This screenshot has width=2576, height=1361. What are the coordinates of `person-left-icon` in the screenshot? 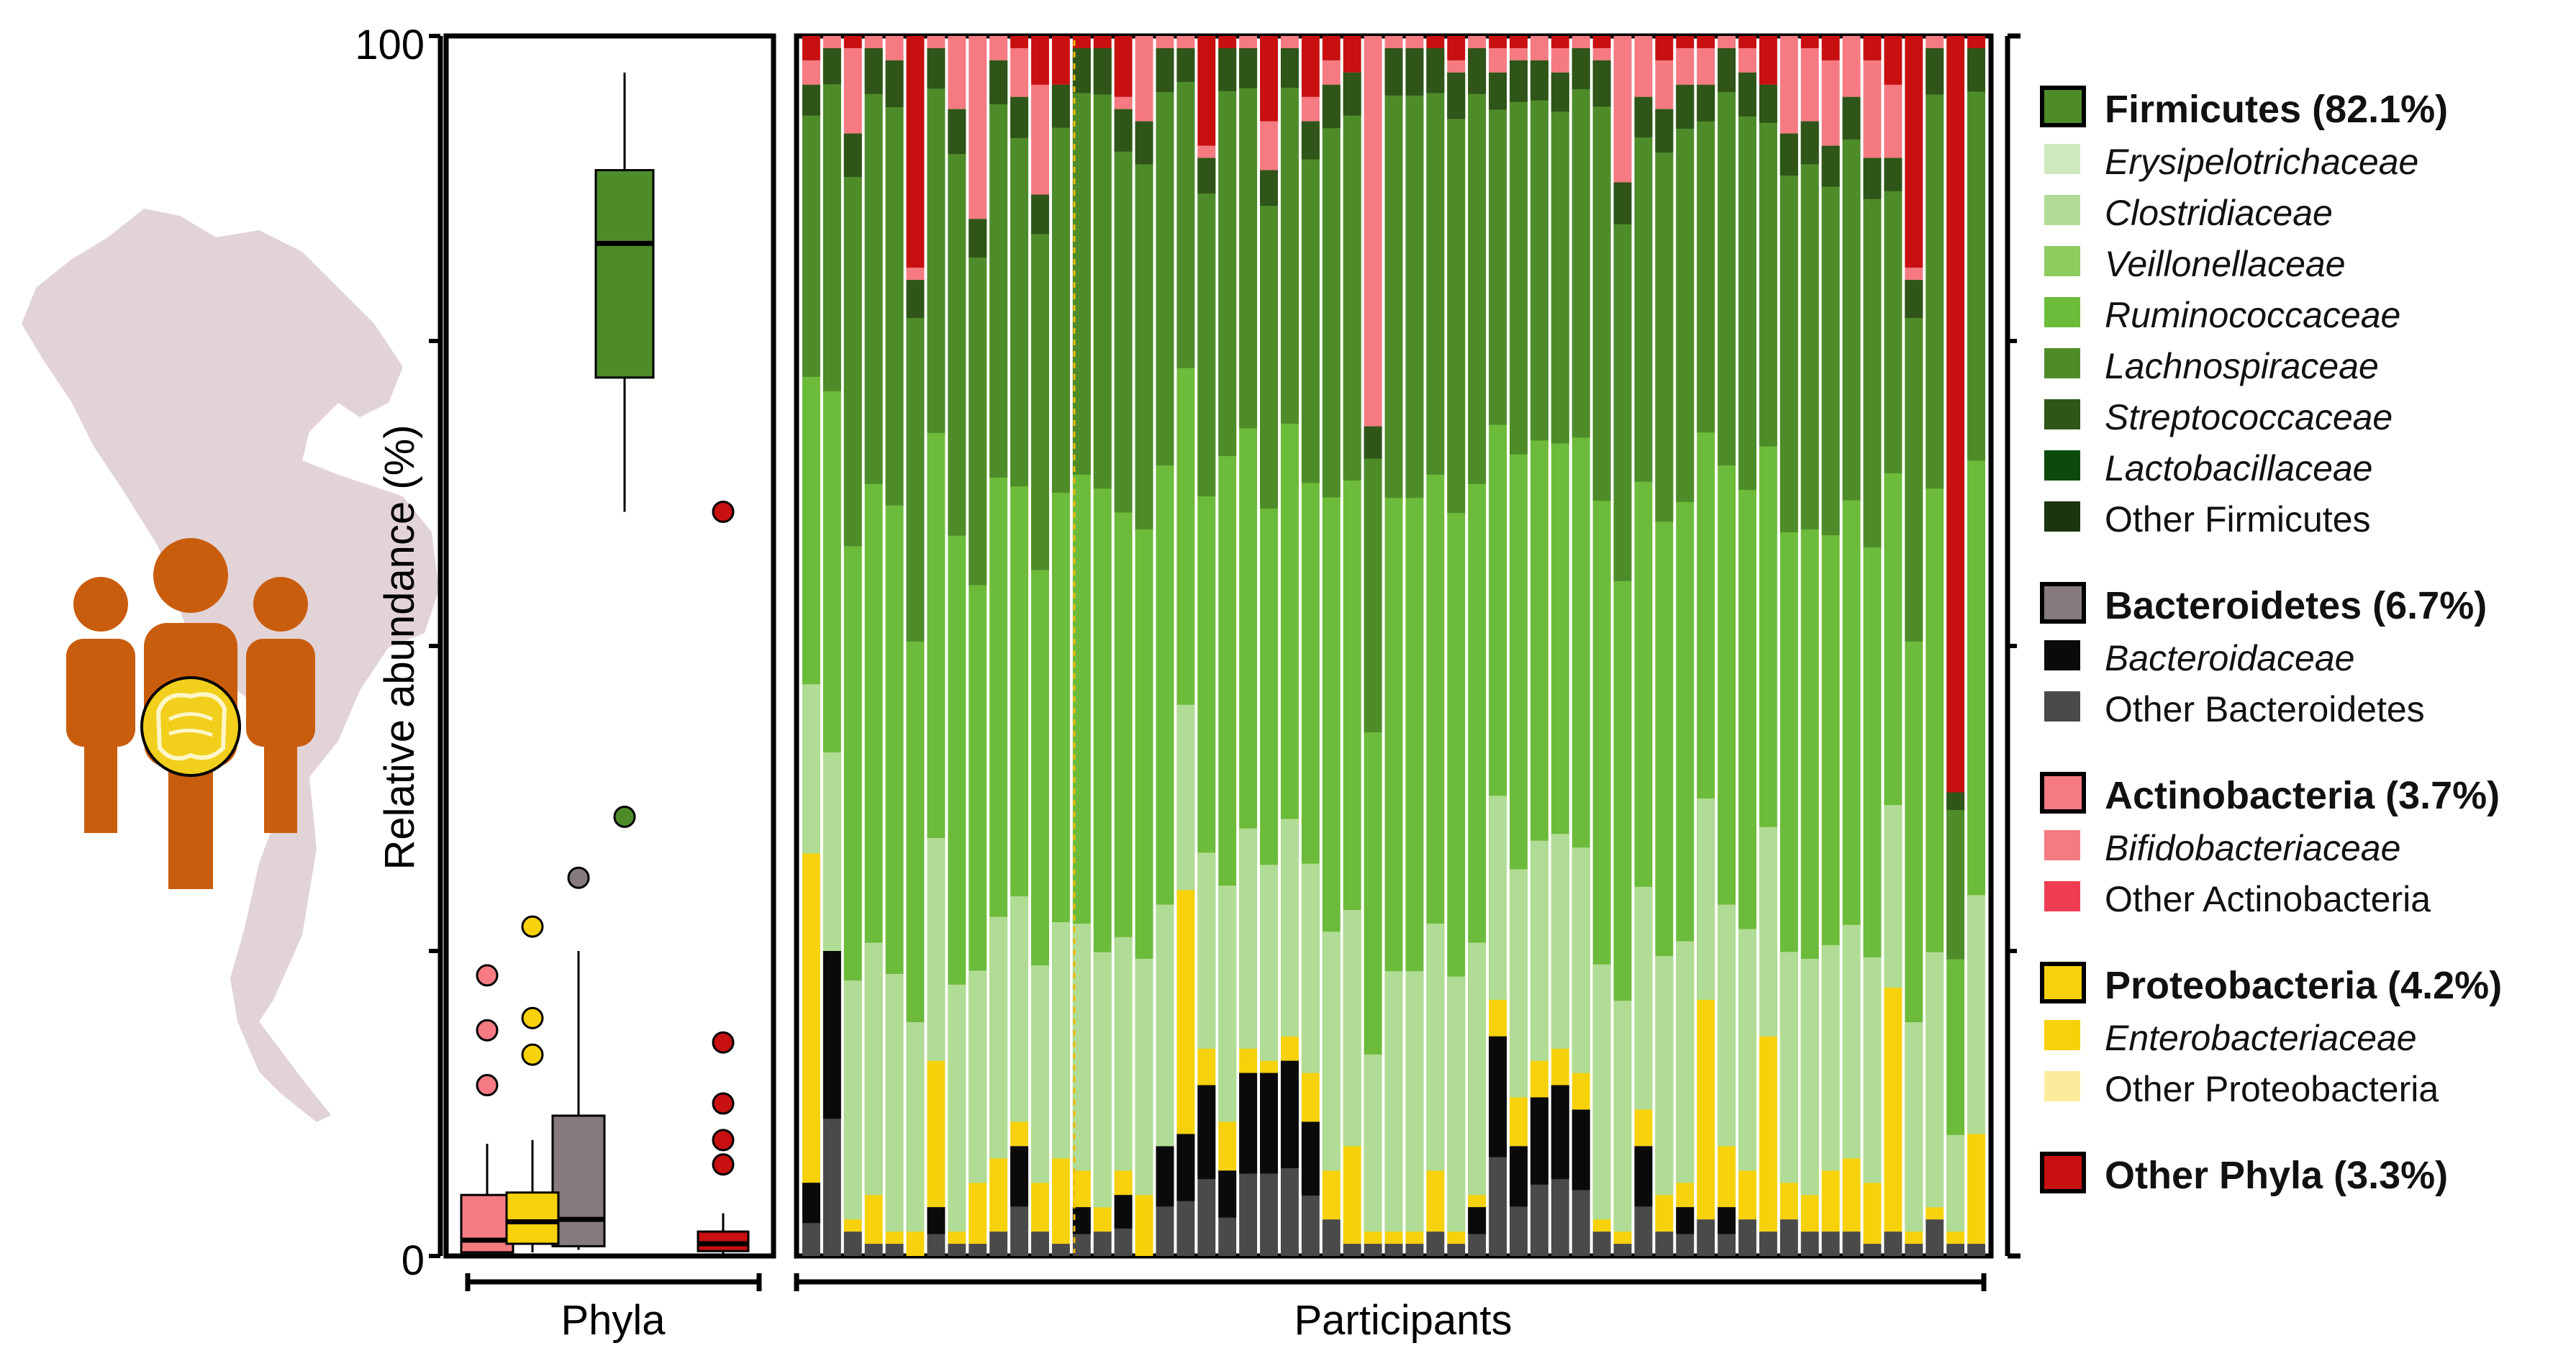 It's located at (100, 705).